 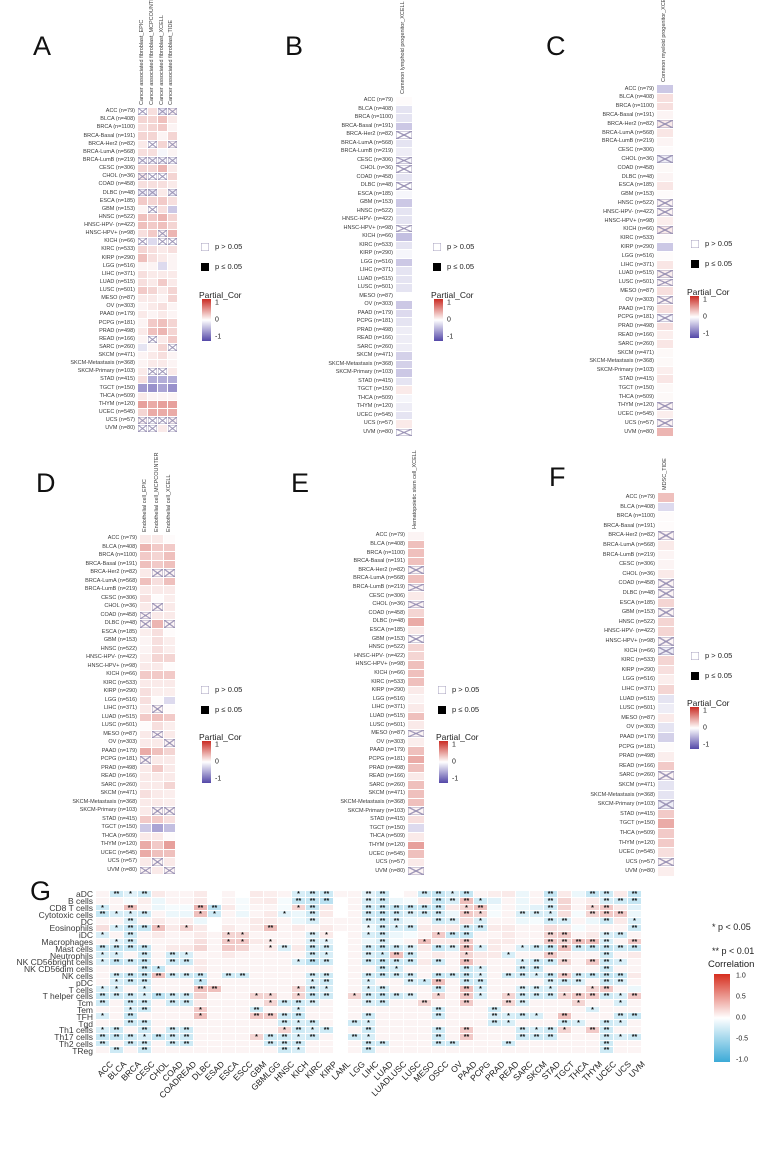 I want to click on p-gt-legend-label: p > 0.05, so click(x=229, y=246).